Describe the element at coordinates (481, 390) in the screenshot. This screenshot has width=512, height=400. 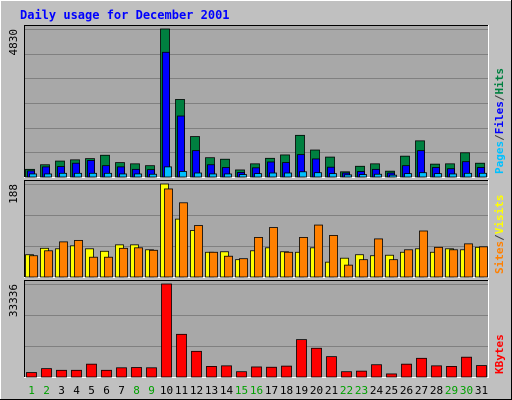
I see `x-tick-label: 31` at that location.